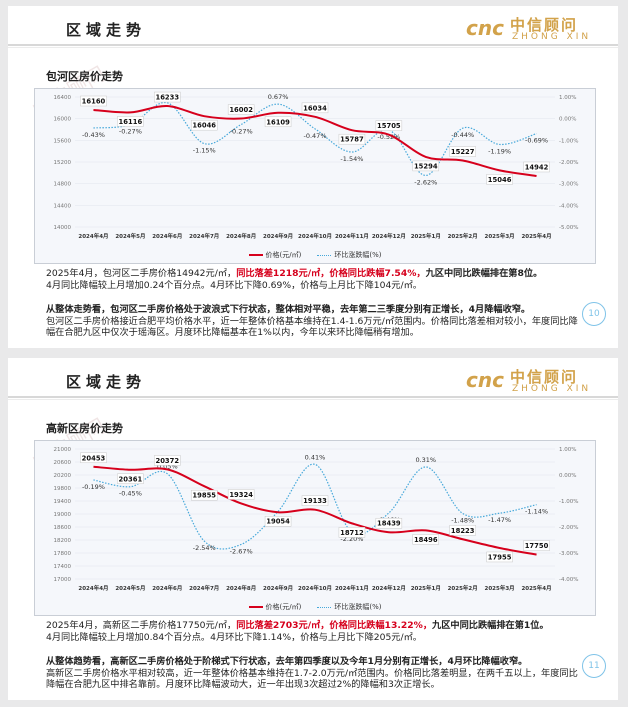 The image size is (628, 707). I want to click on price-data-label: 14942, so click(537, 167).